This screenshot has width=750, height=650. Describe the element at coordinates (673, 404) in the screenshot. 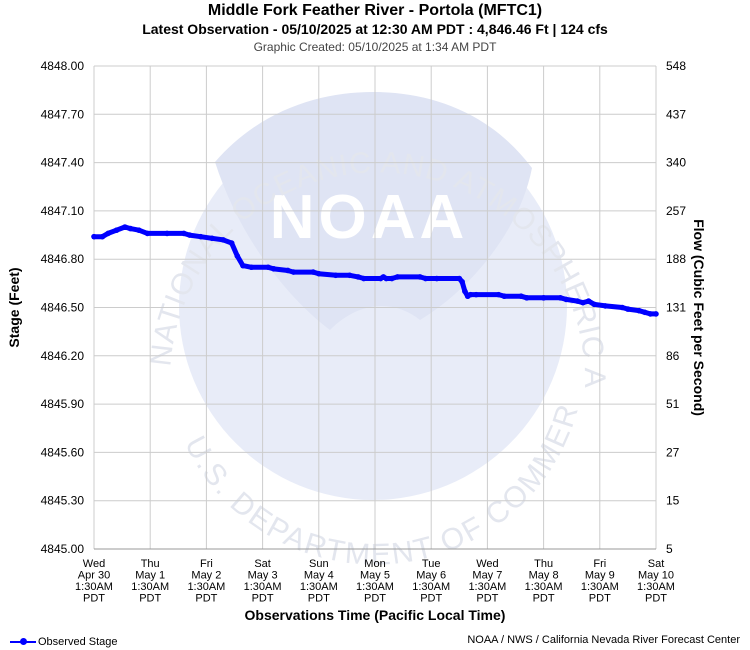

I see `y2-tick-label: 51` at that location.